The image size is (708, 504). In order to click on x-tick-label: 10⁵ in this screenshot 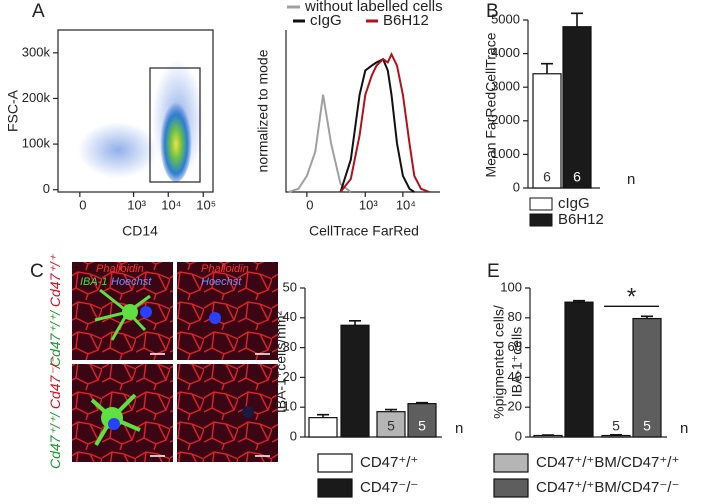, I will do `click(206, 204)`.